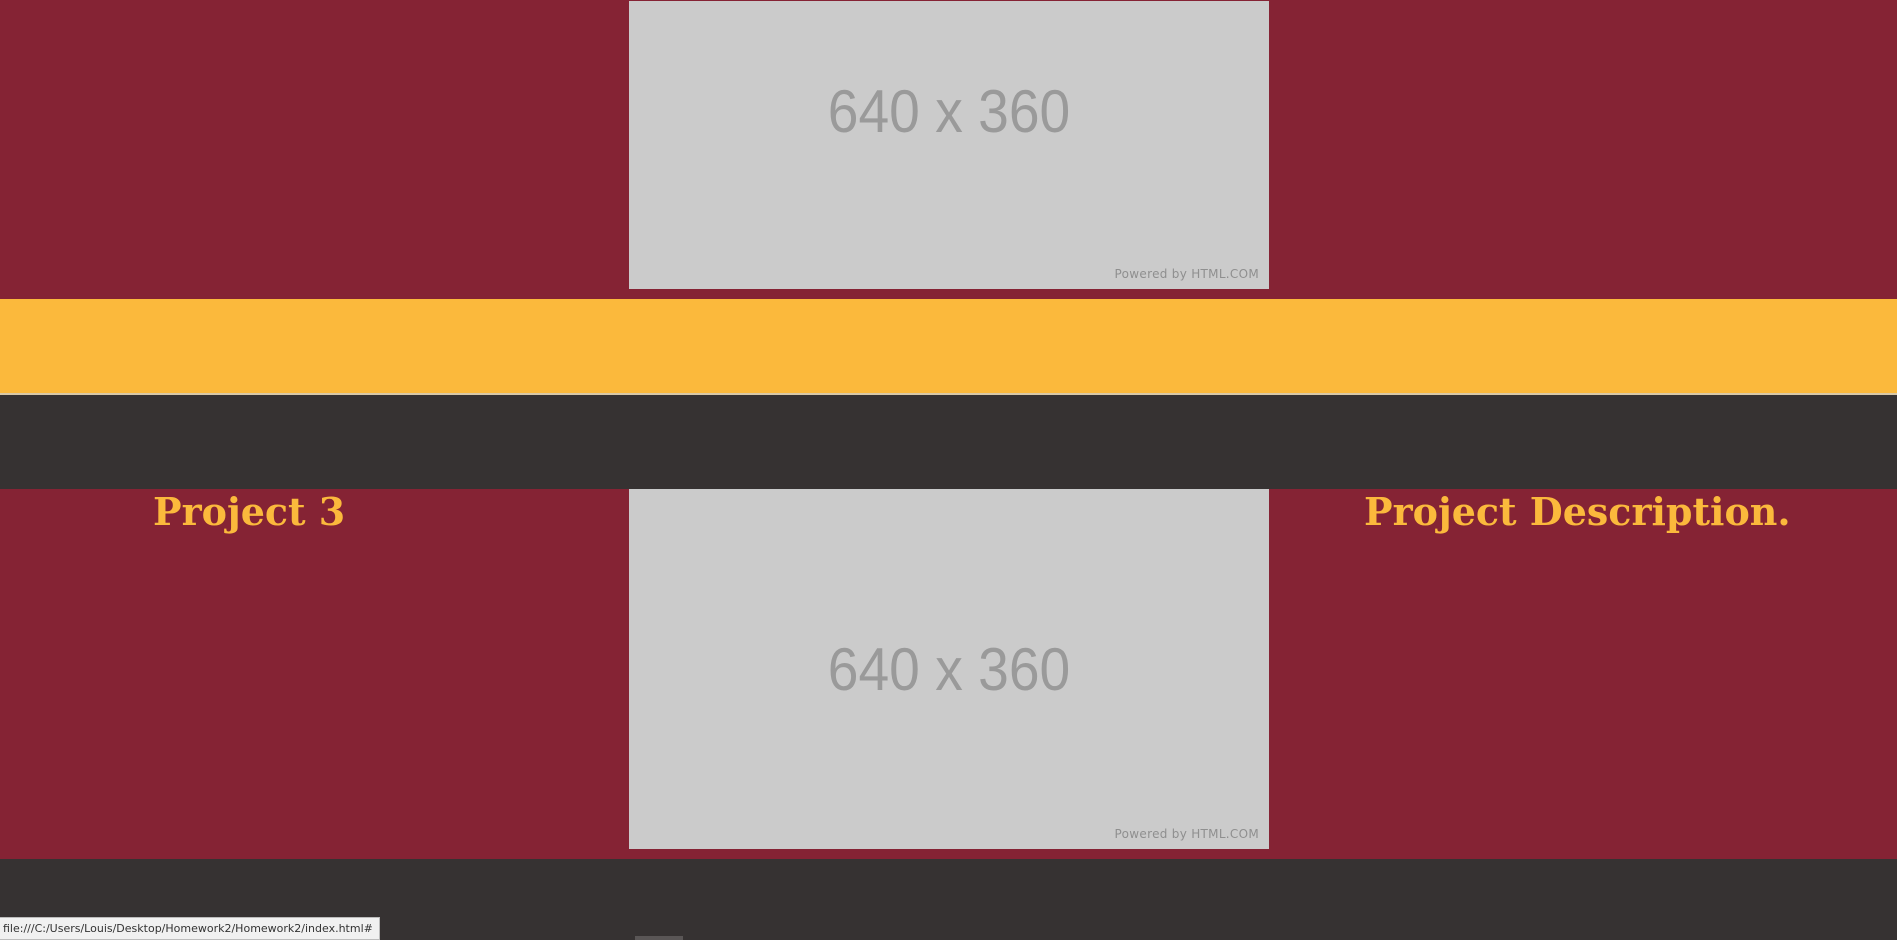 The width and height of the screenshot is (1897, 940). Describe the element at coordinates (948, 346) in the screenshot. I see `yellow-divider-bar` at that location.